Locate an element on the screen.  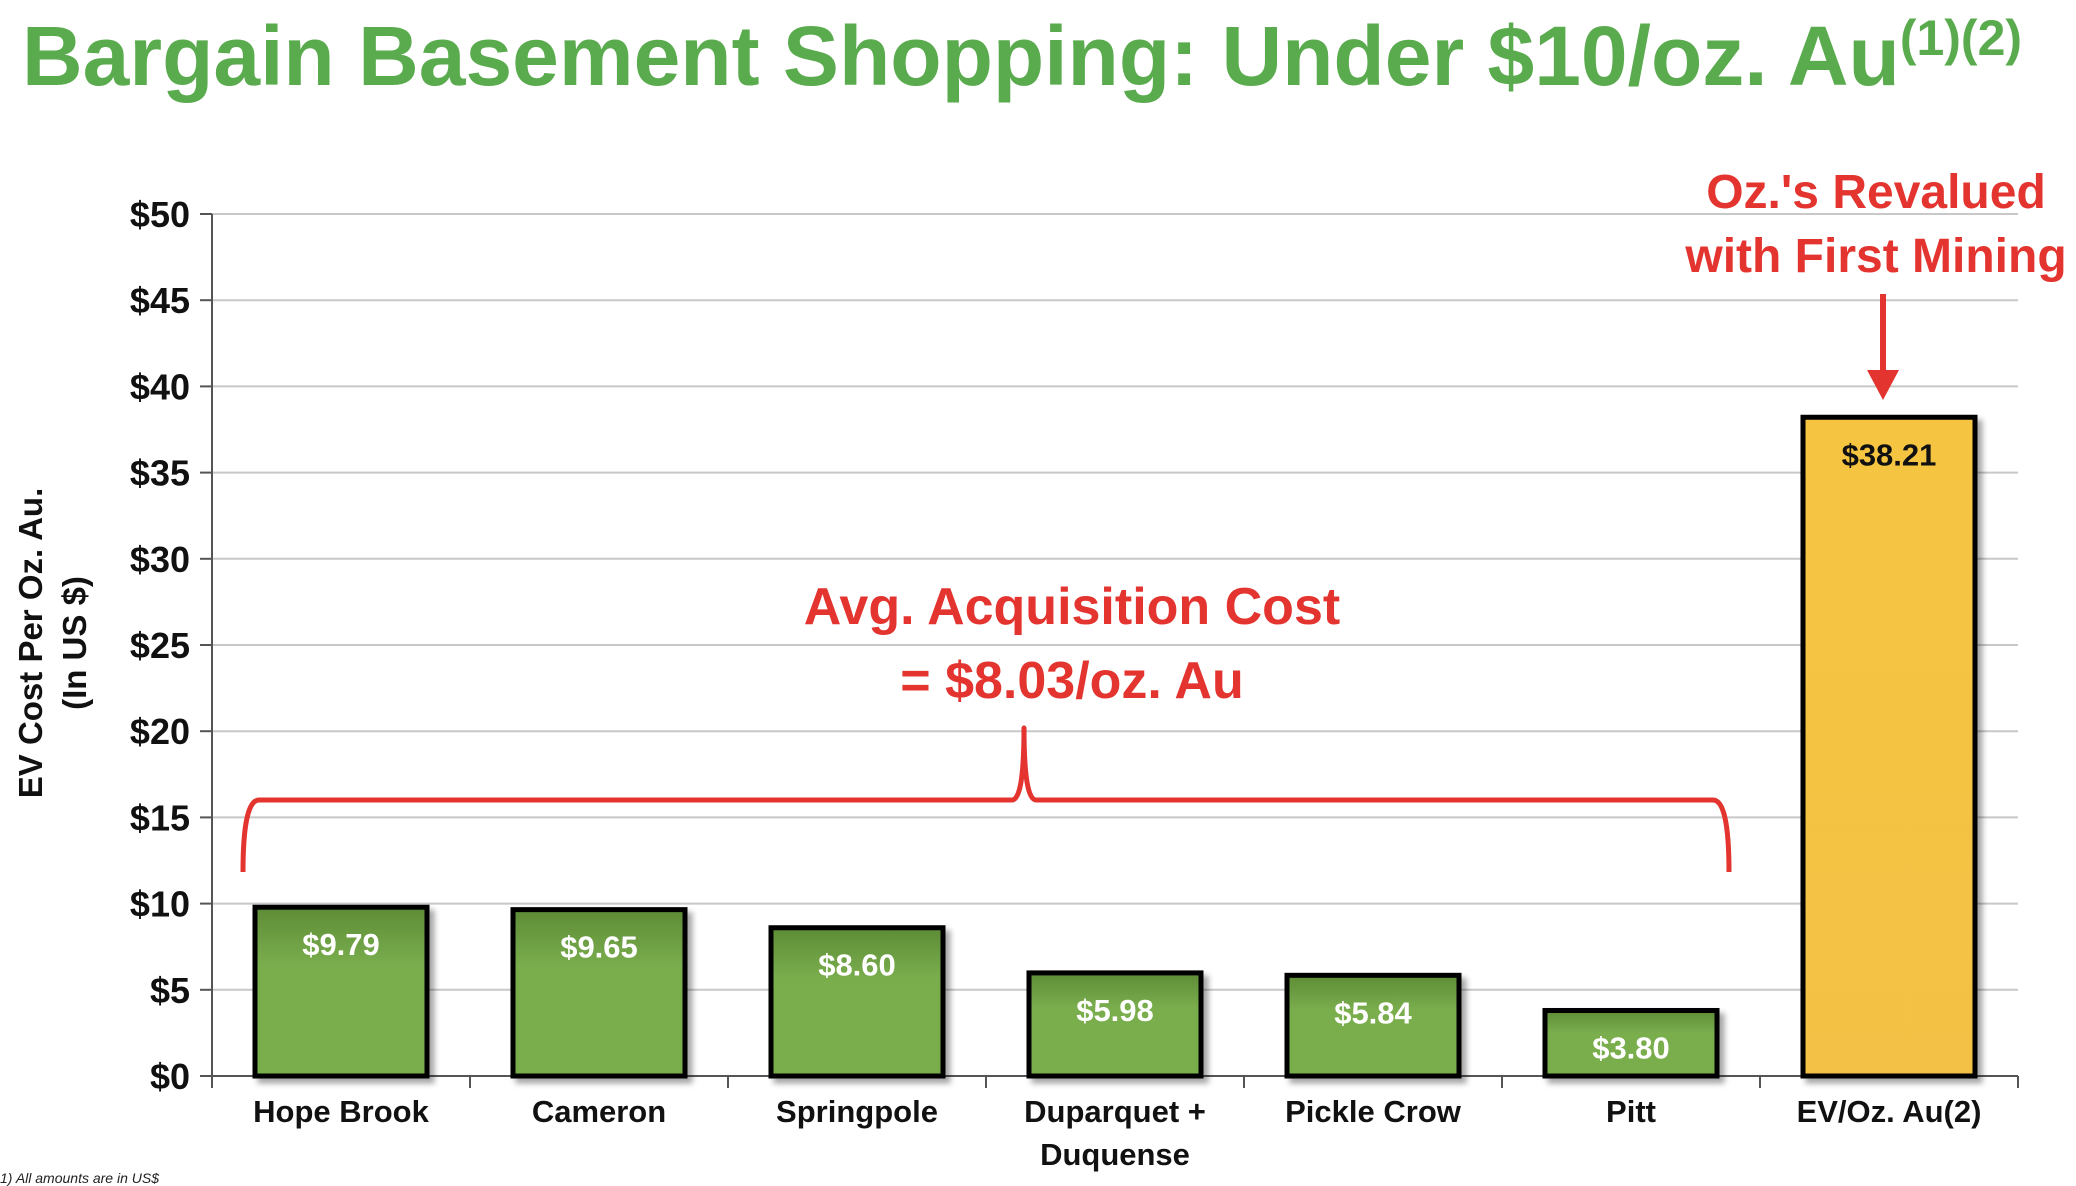
average-bracket is located at coordinates (986, 799).